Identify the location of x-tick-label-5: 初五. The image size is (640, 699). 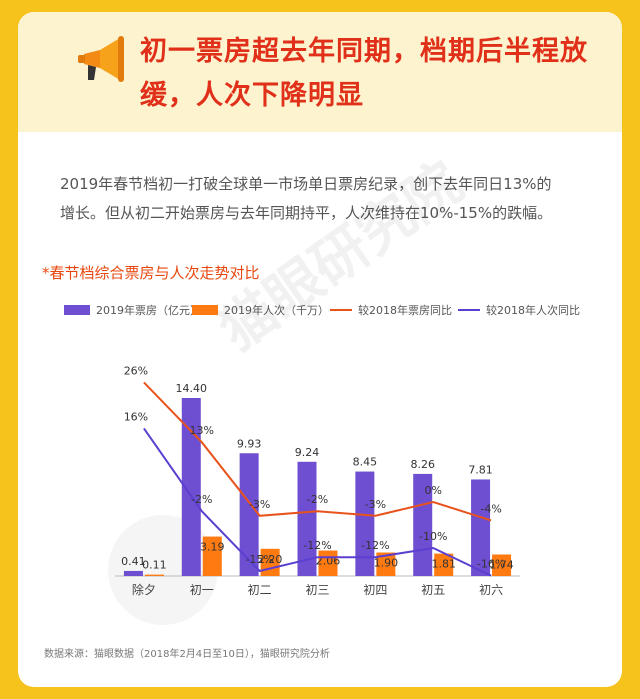
(433, 590).